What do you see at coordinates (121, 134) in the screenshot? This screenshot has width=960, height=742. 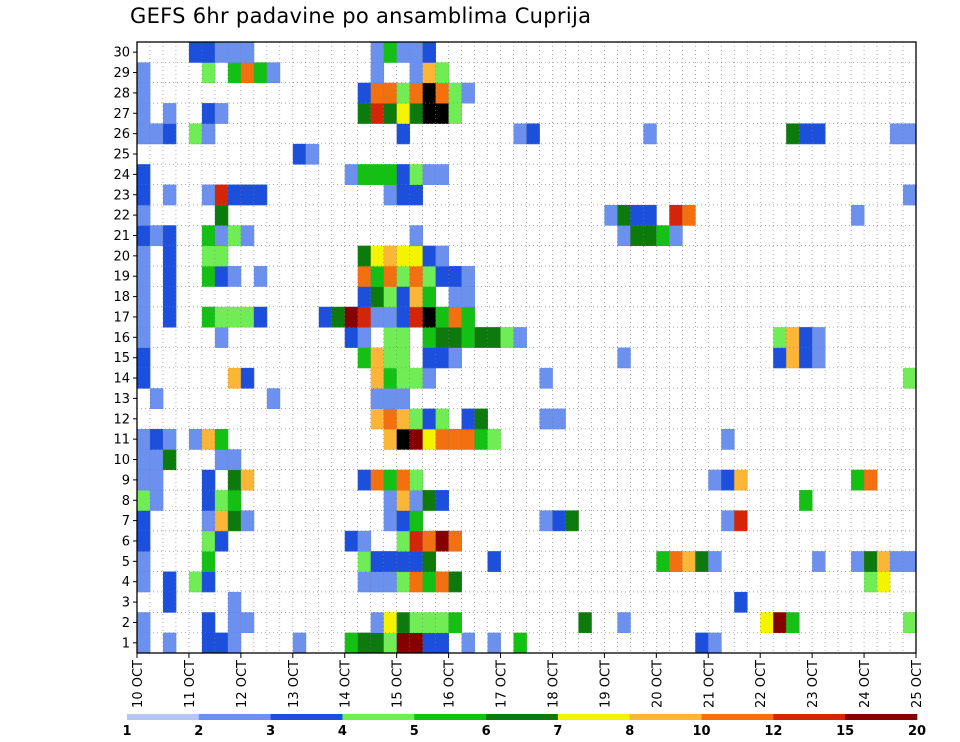 I see `y-tick-label: 26` at bounding box center [121, 134].